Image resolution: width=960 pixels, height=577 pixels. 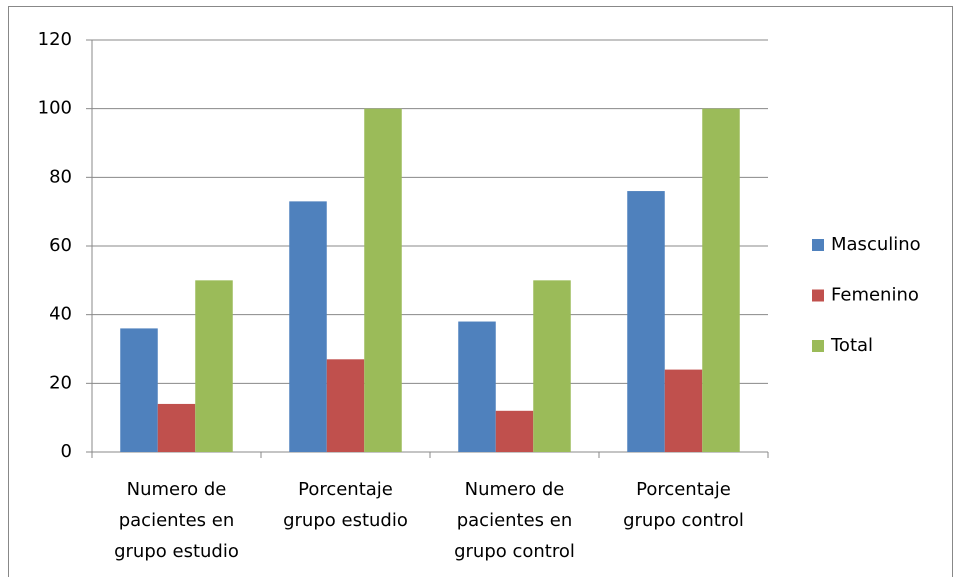 I want to click on y-tick-label: 20, so click(x=60, y=382).